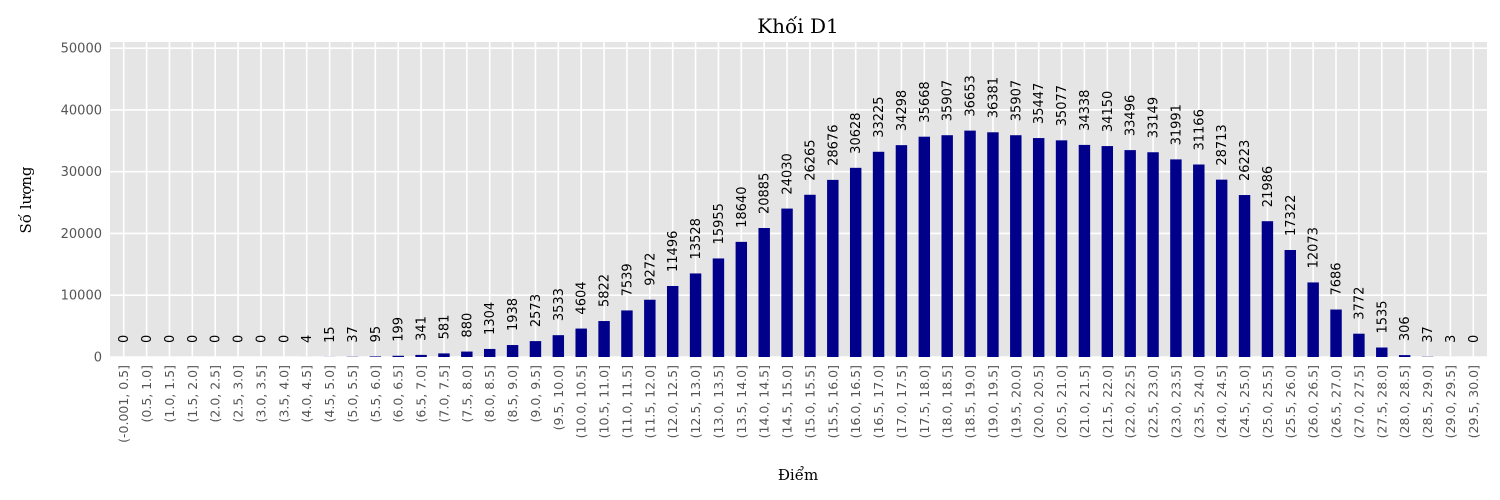 The image size is (1500, 500). What do you see at coordinates (329, 393) in the screenshot?
I see `x-tick-label: (4.5, 5.0]` at bounding box center [329, 393].